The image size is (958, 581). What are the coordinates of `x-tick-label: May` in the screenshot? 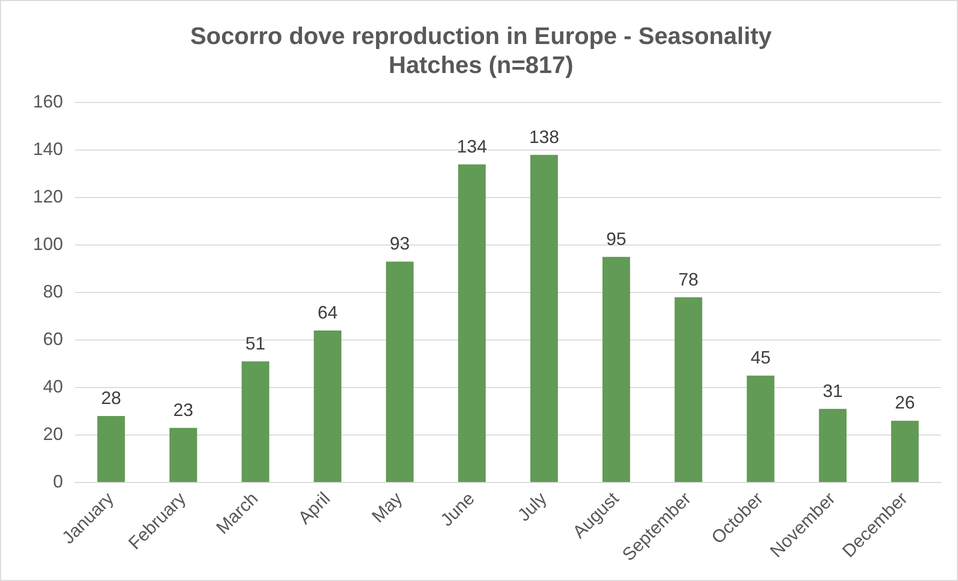 It's located at (387, 507).